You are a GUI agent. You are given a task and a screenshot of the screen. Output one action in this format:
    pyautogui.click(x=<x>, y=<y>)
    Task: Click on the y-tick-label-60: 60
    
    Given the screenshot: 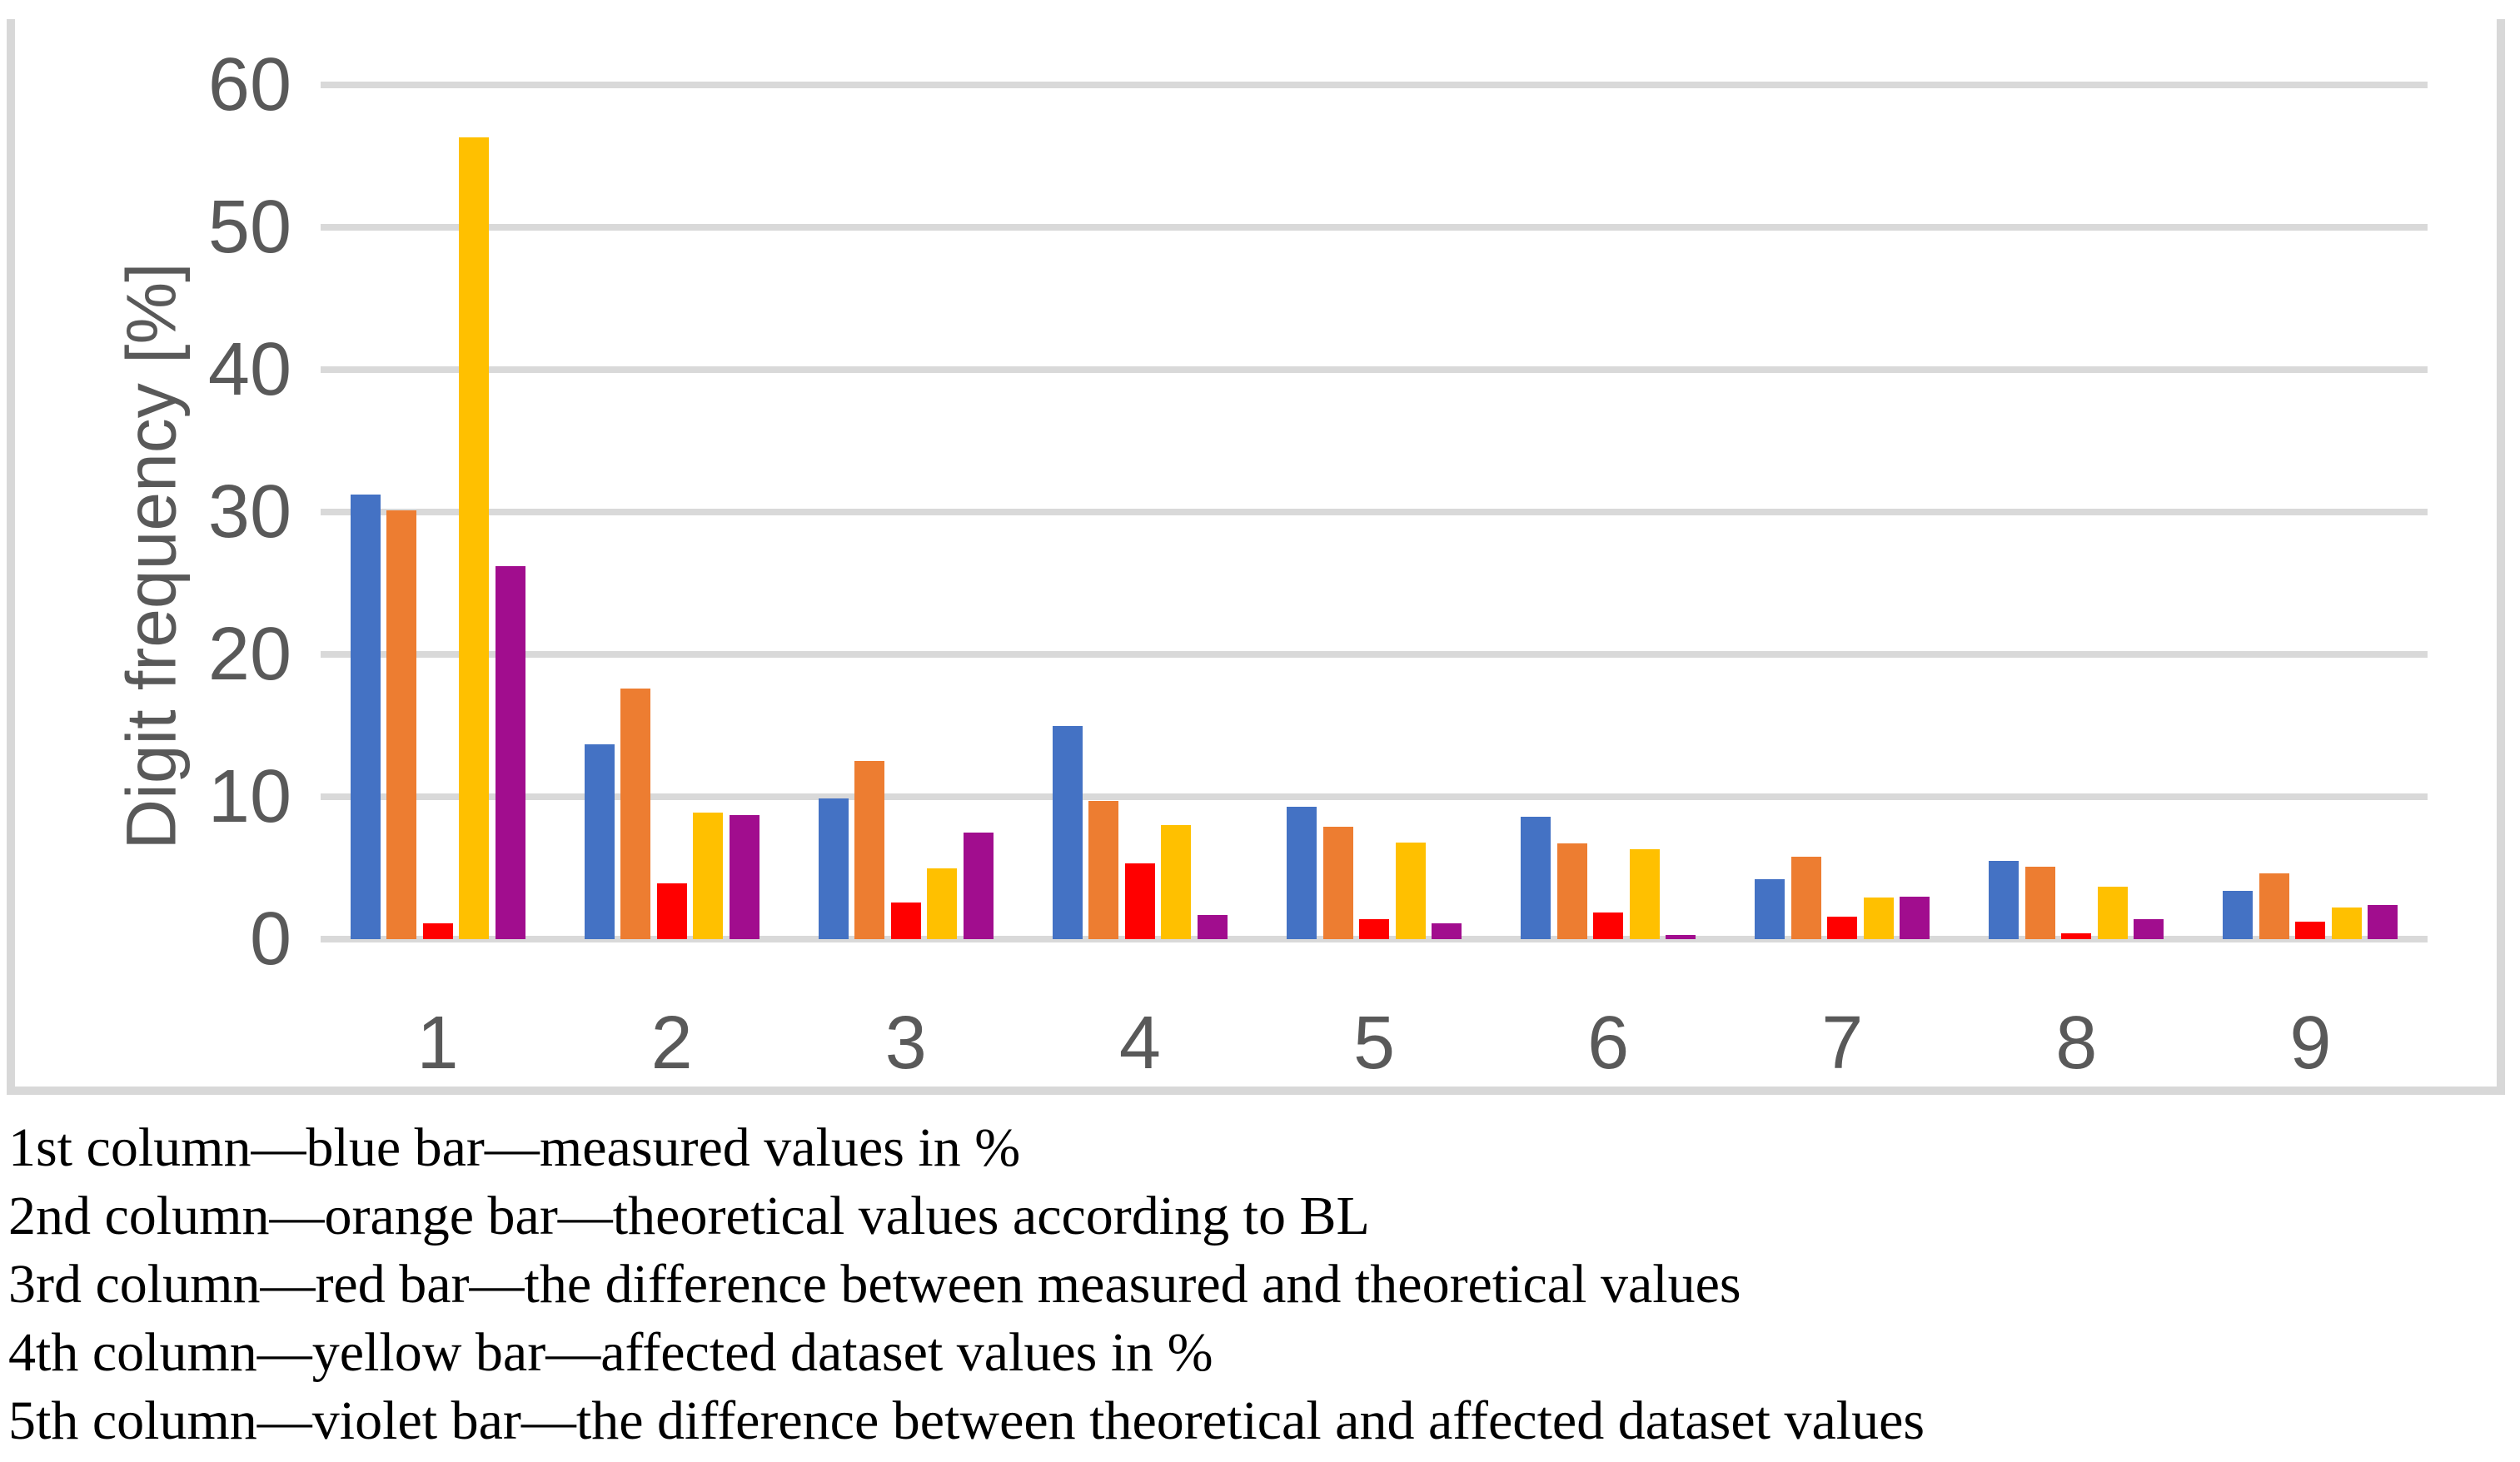 What is the action you would take?
    pyautogui.click(x=249, y=85)
    